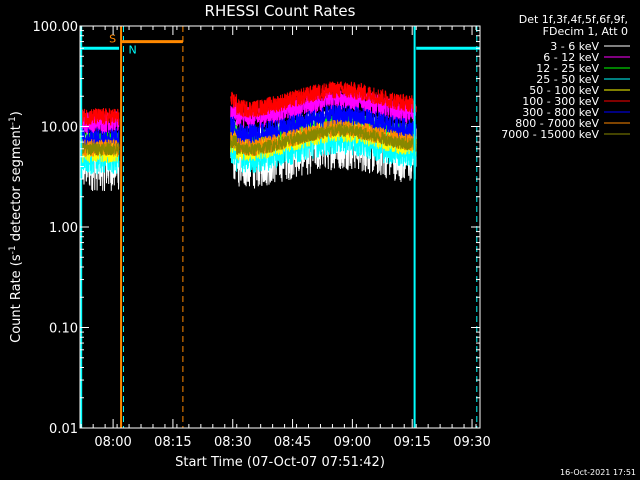  I want to click on series-trace-100-300-kev-seg1, so click(99, 116).